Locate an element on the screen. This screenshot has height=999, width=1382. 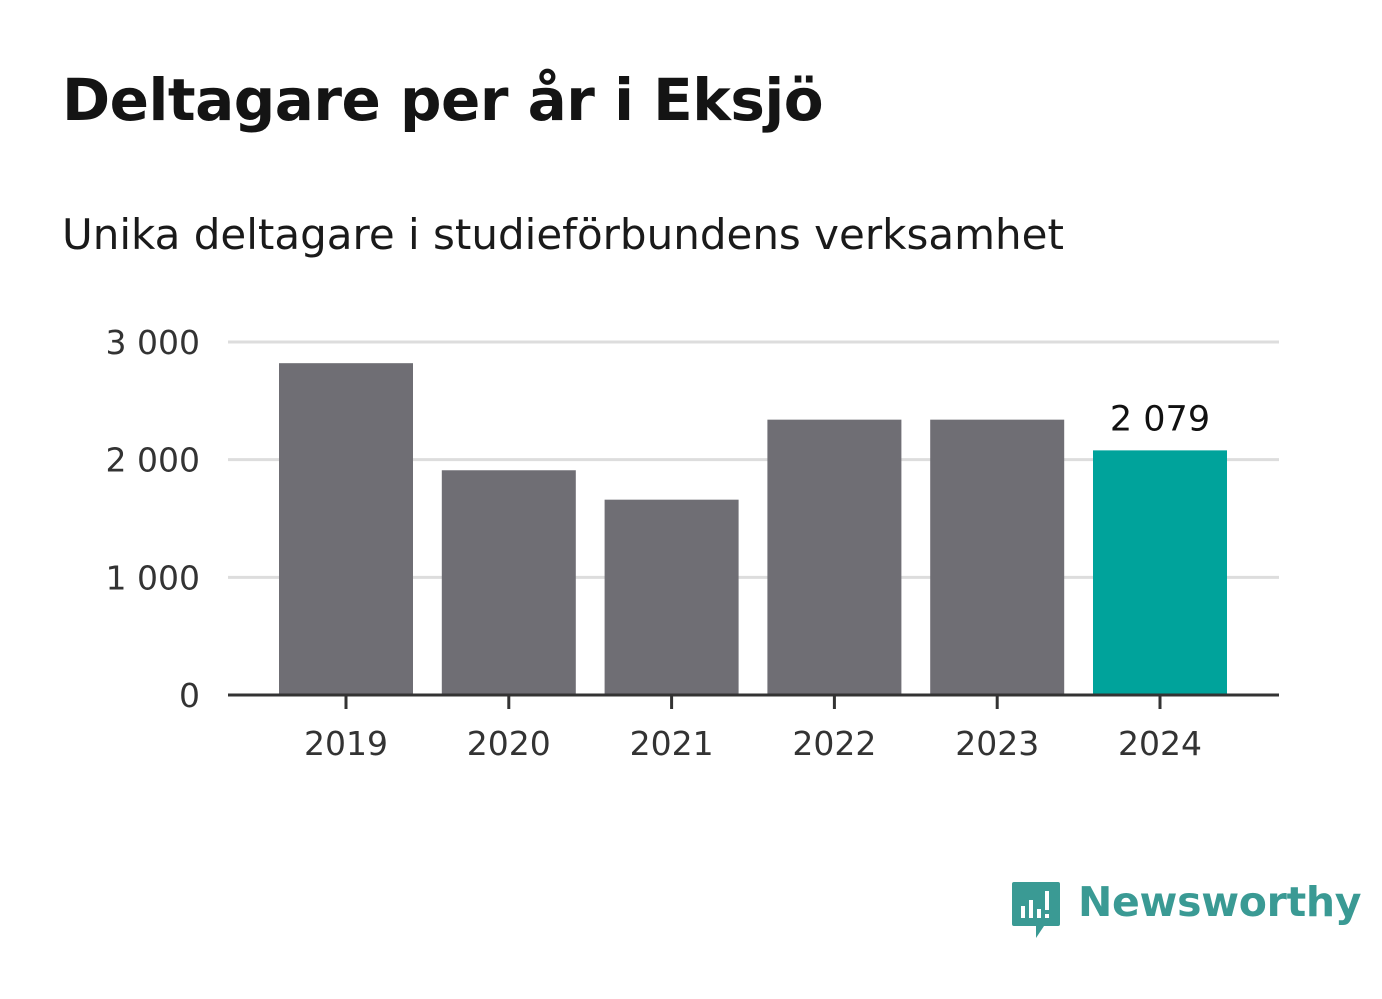
x-tick-label: 2019 is located at coordinates (346, 743).